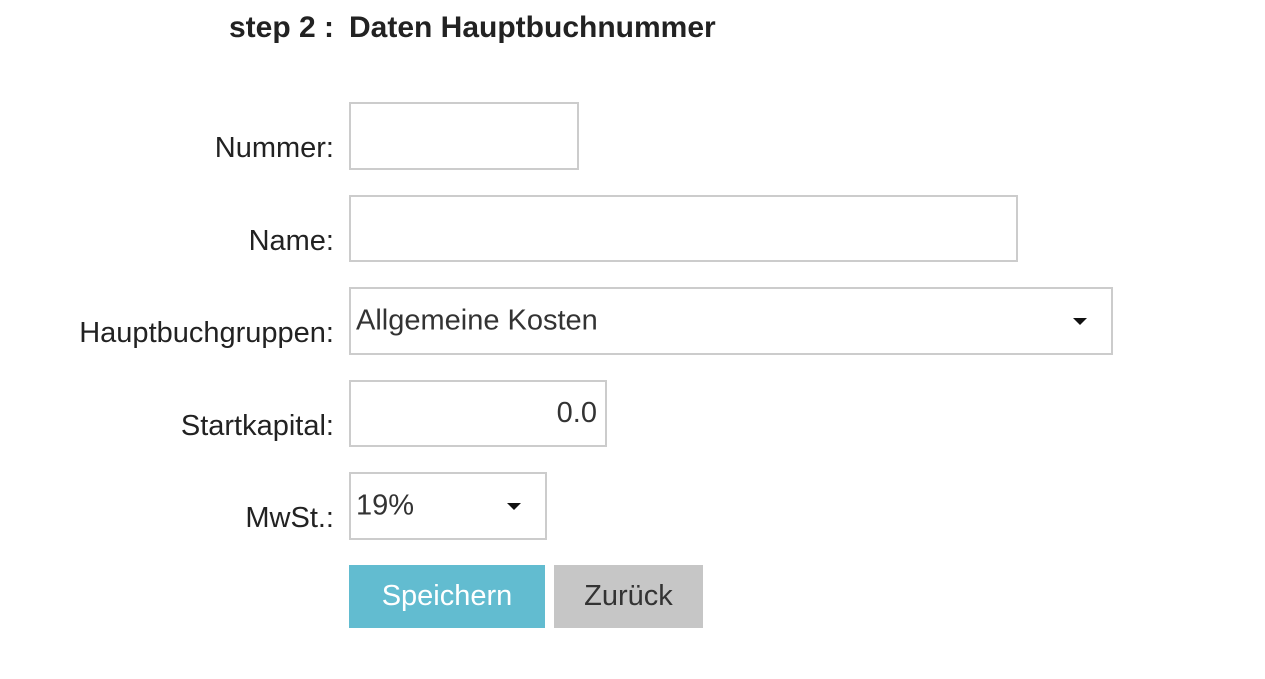 This screenshot has width=1265, height=679. I want to click on back-button: Zurück, so click(628, 596).